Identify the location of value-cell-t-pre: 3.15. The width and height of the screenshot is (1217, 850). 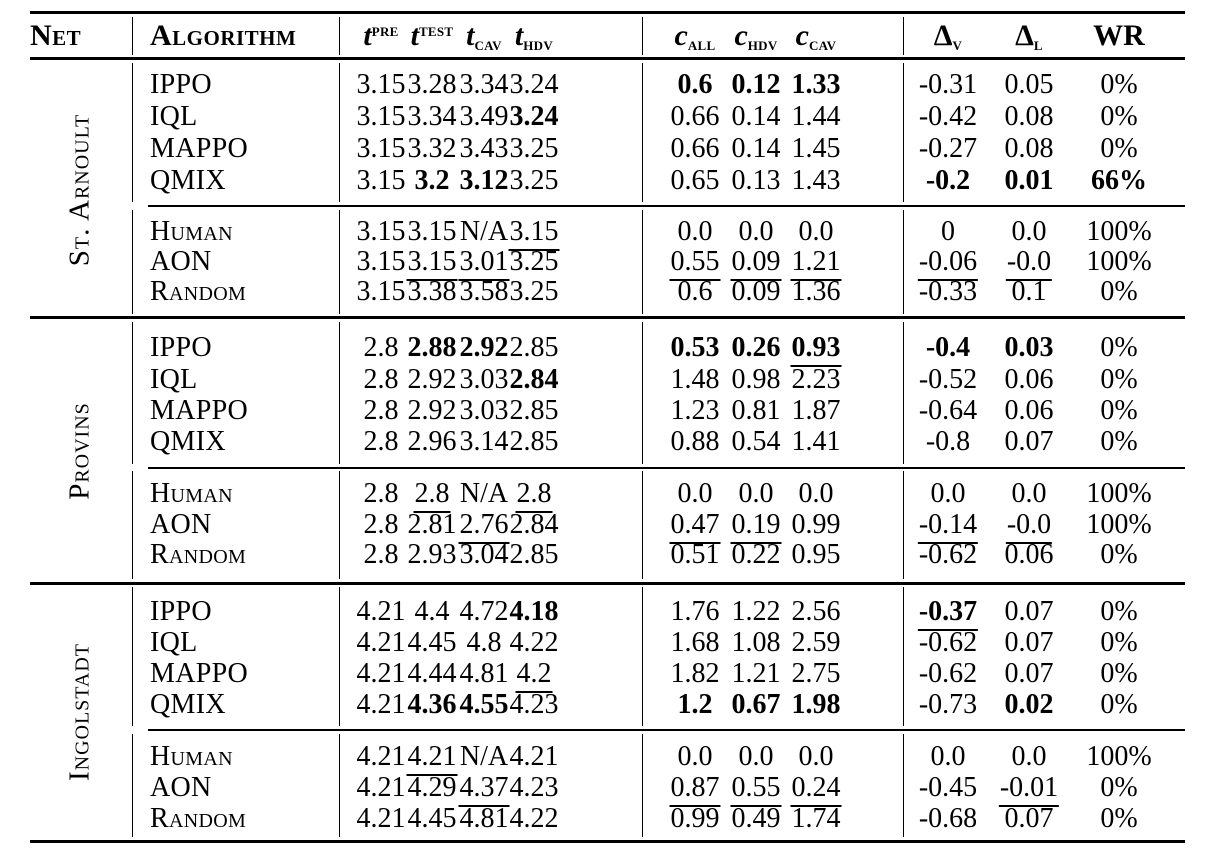
(381, 149).